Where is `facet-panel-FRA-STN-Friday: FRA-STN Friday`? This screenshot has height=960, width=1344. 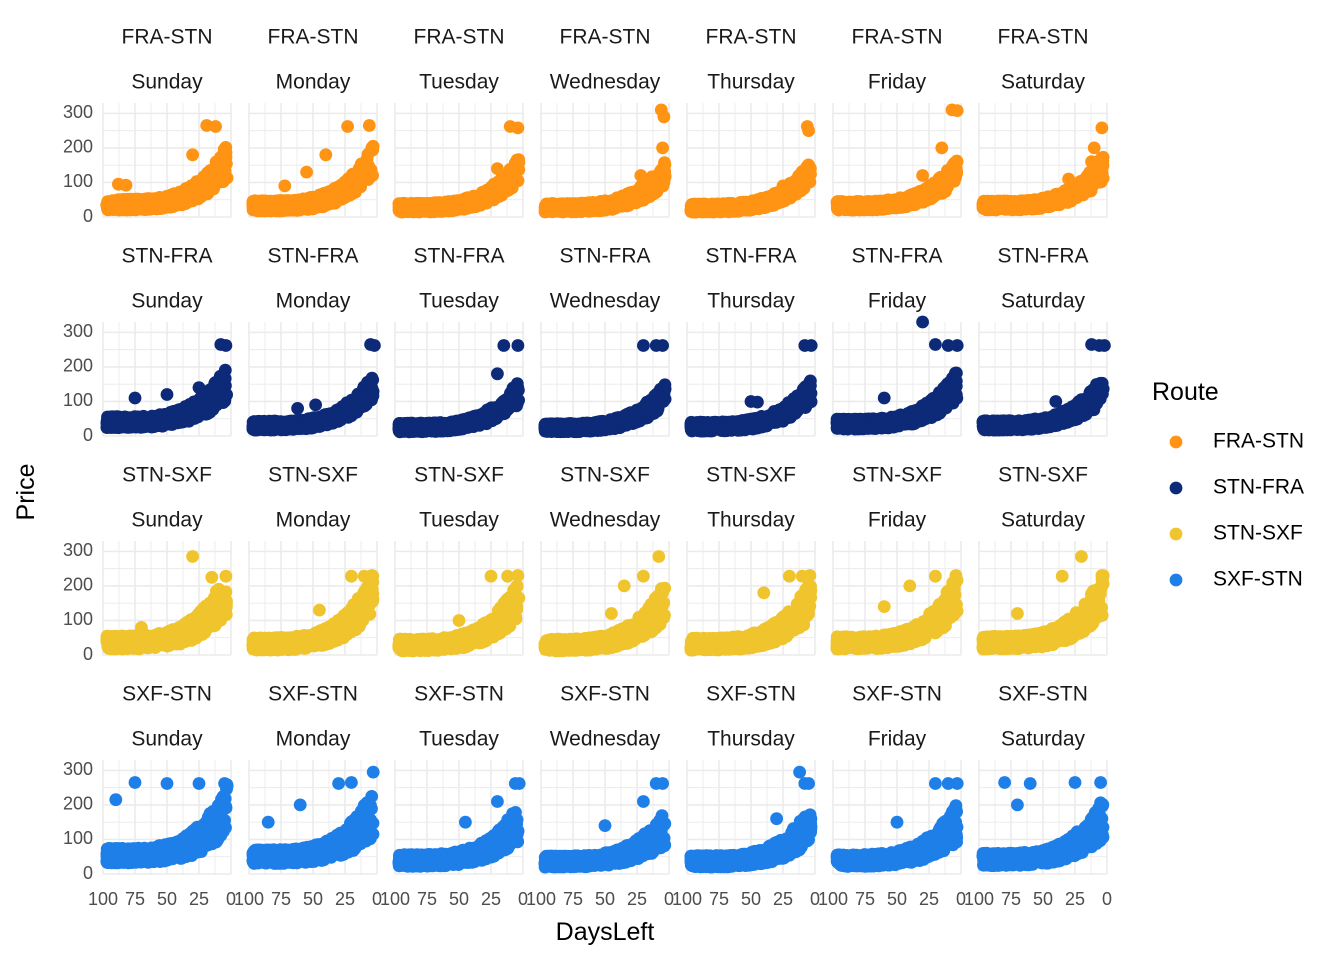 facet-panel-FRA-STN-Friday: FRA-STN Friday is located at coordinates (897, 122).